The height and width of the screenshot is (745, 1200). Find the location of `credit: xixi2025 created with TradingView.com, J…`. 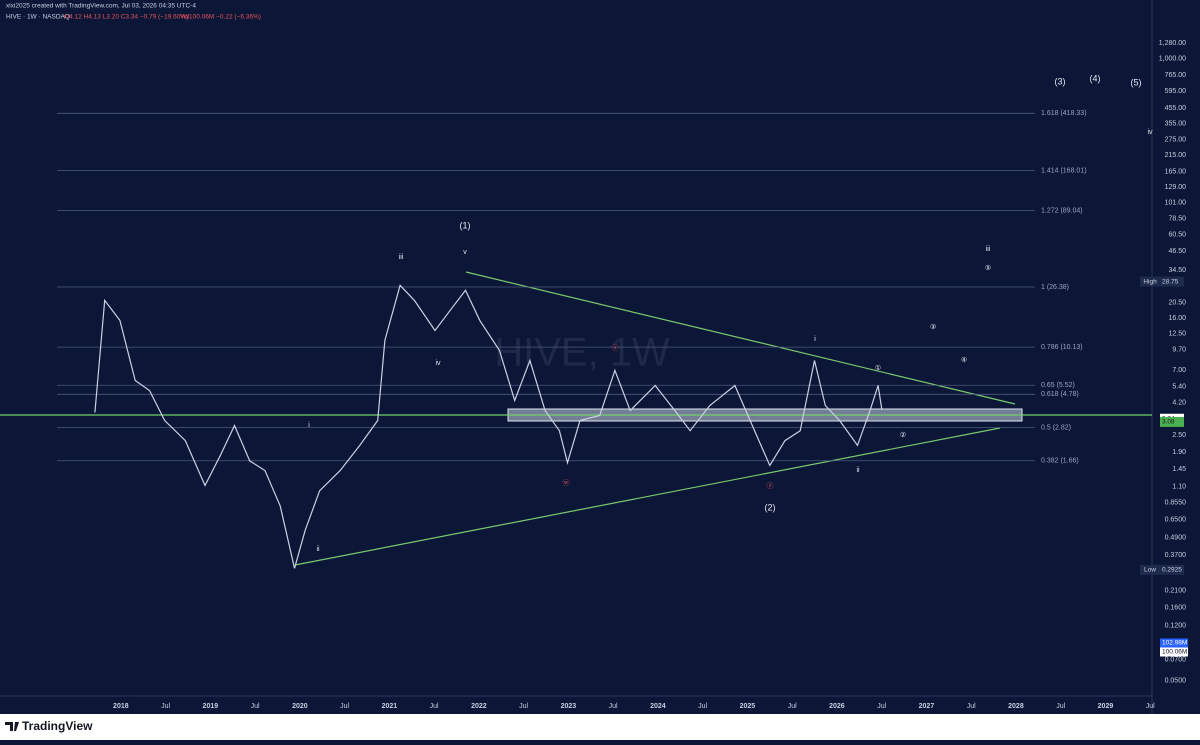

credit: xixi2025 created with TradingView.com, J… is located at coordinates (101, 6).